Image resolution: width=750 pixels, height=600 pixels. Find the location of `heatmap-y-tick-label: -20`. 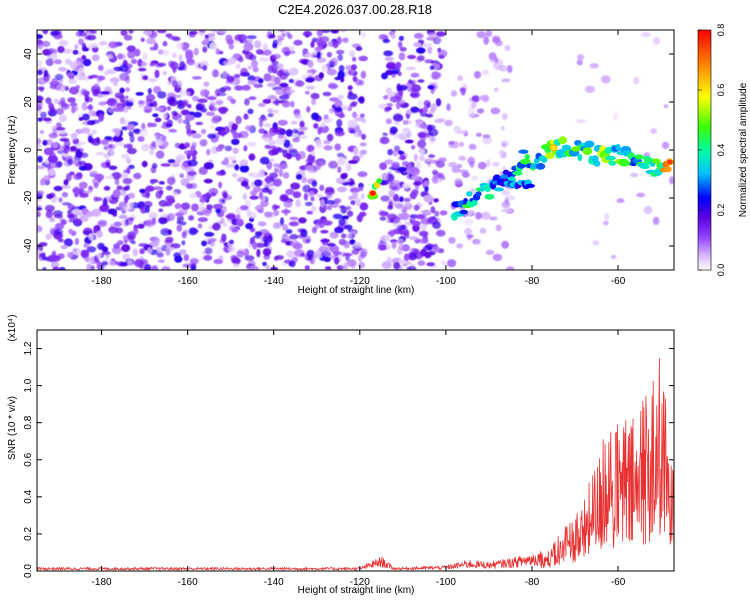

heatmap-y-tick-label: -20 is located at coordinates (28, 197).